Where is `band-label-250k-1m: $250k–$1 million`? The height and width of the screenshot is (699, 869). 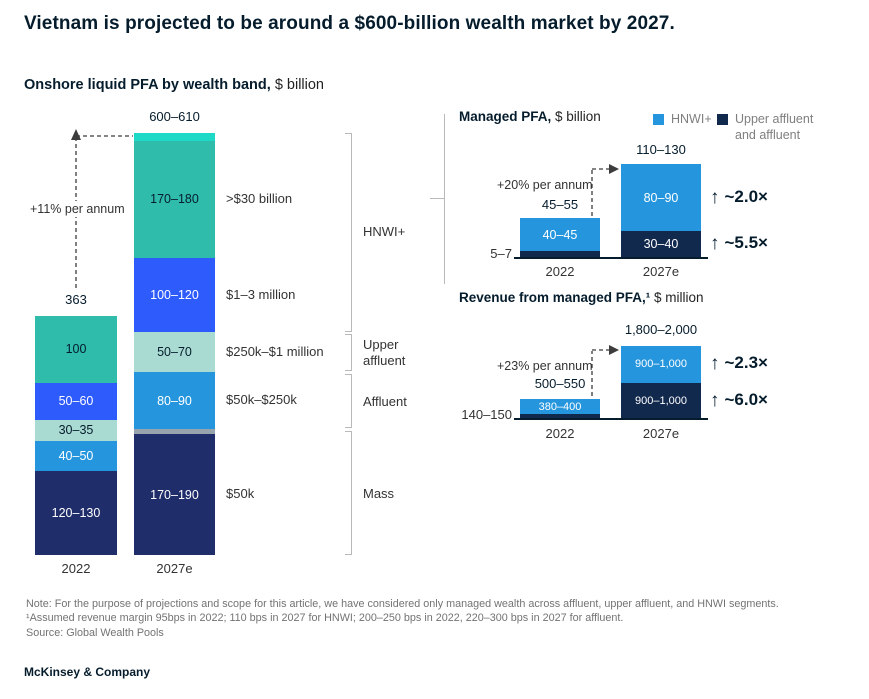 band-label-250k-1m: $250k–$1 million is located at coordinates (275, 351).